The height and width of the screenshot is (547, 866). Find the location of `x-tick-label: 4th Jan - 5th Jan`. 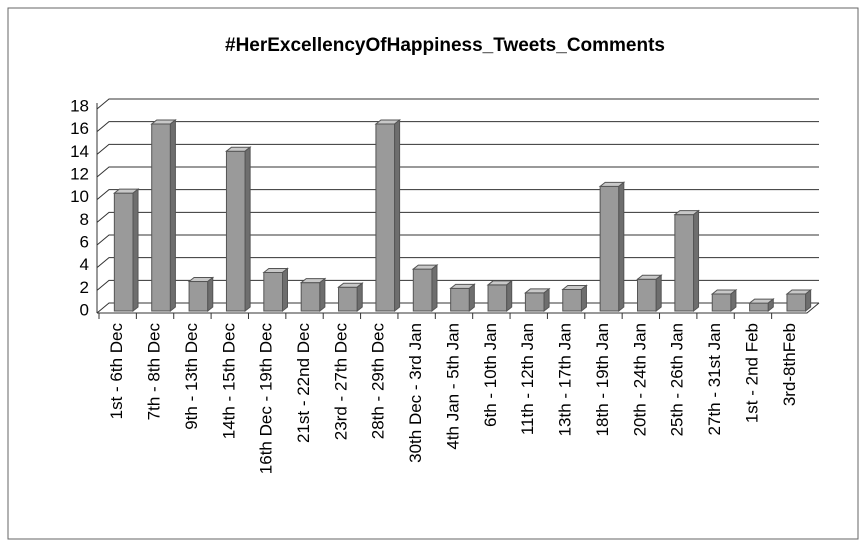

x-tick-label: 4th Jan - 5th Jan is located at coordinates (452, 386).